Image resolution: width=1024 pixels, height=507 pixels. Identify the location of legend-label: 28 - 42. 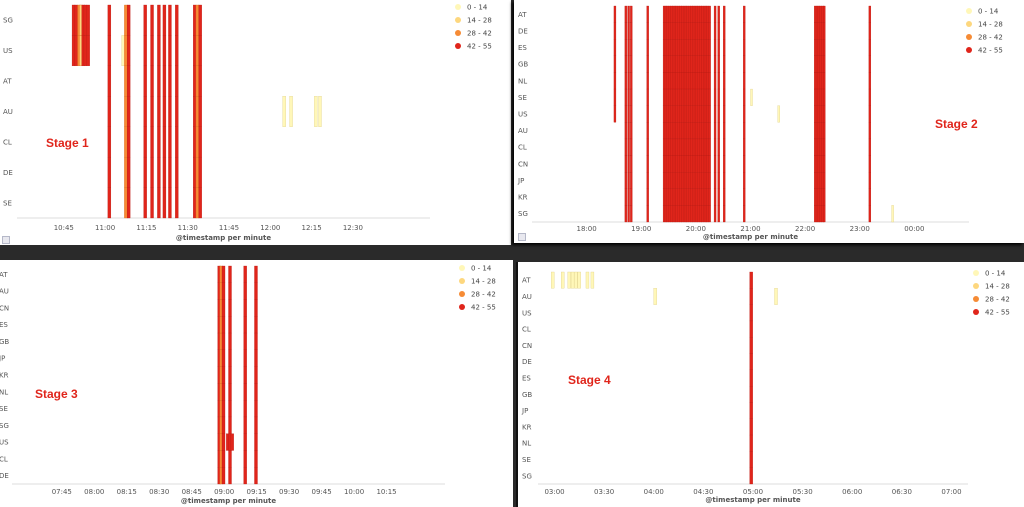
(479, 34).